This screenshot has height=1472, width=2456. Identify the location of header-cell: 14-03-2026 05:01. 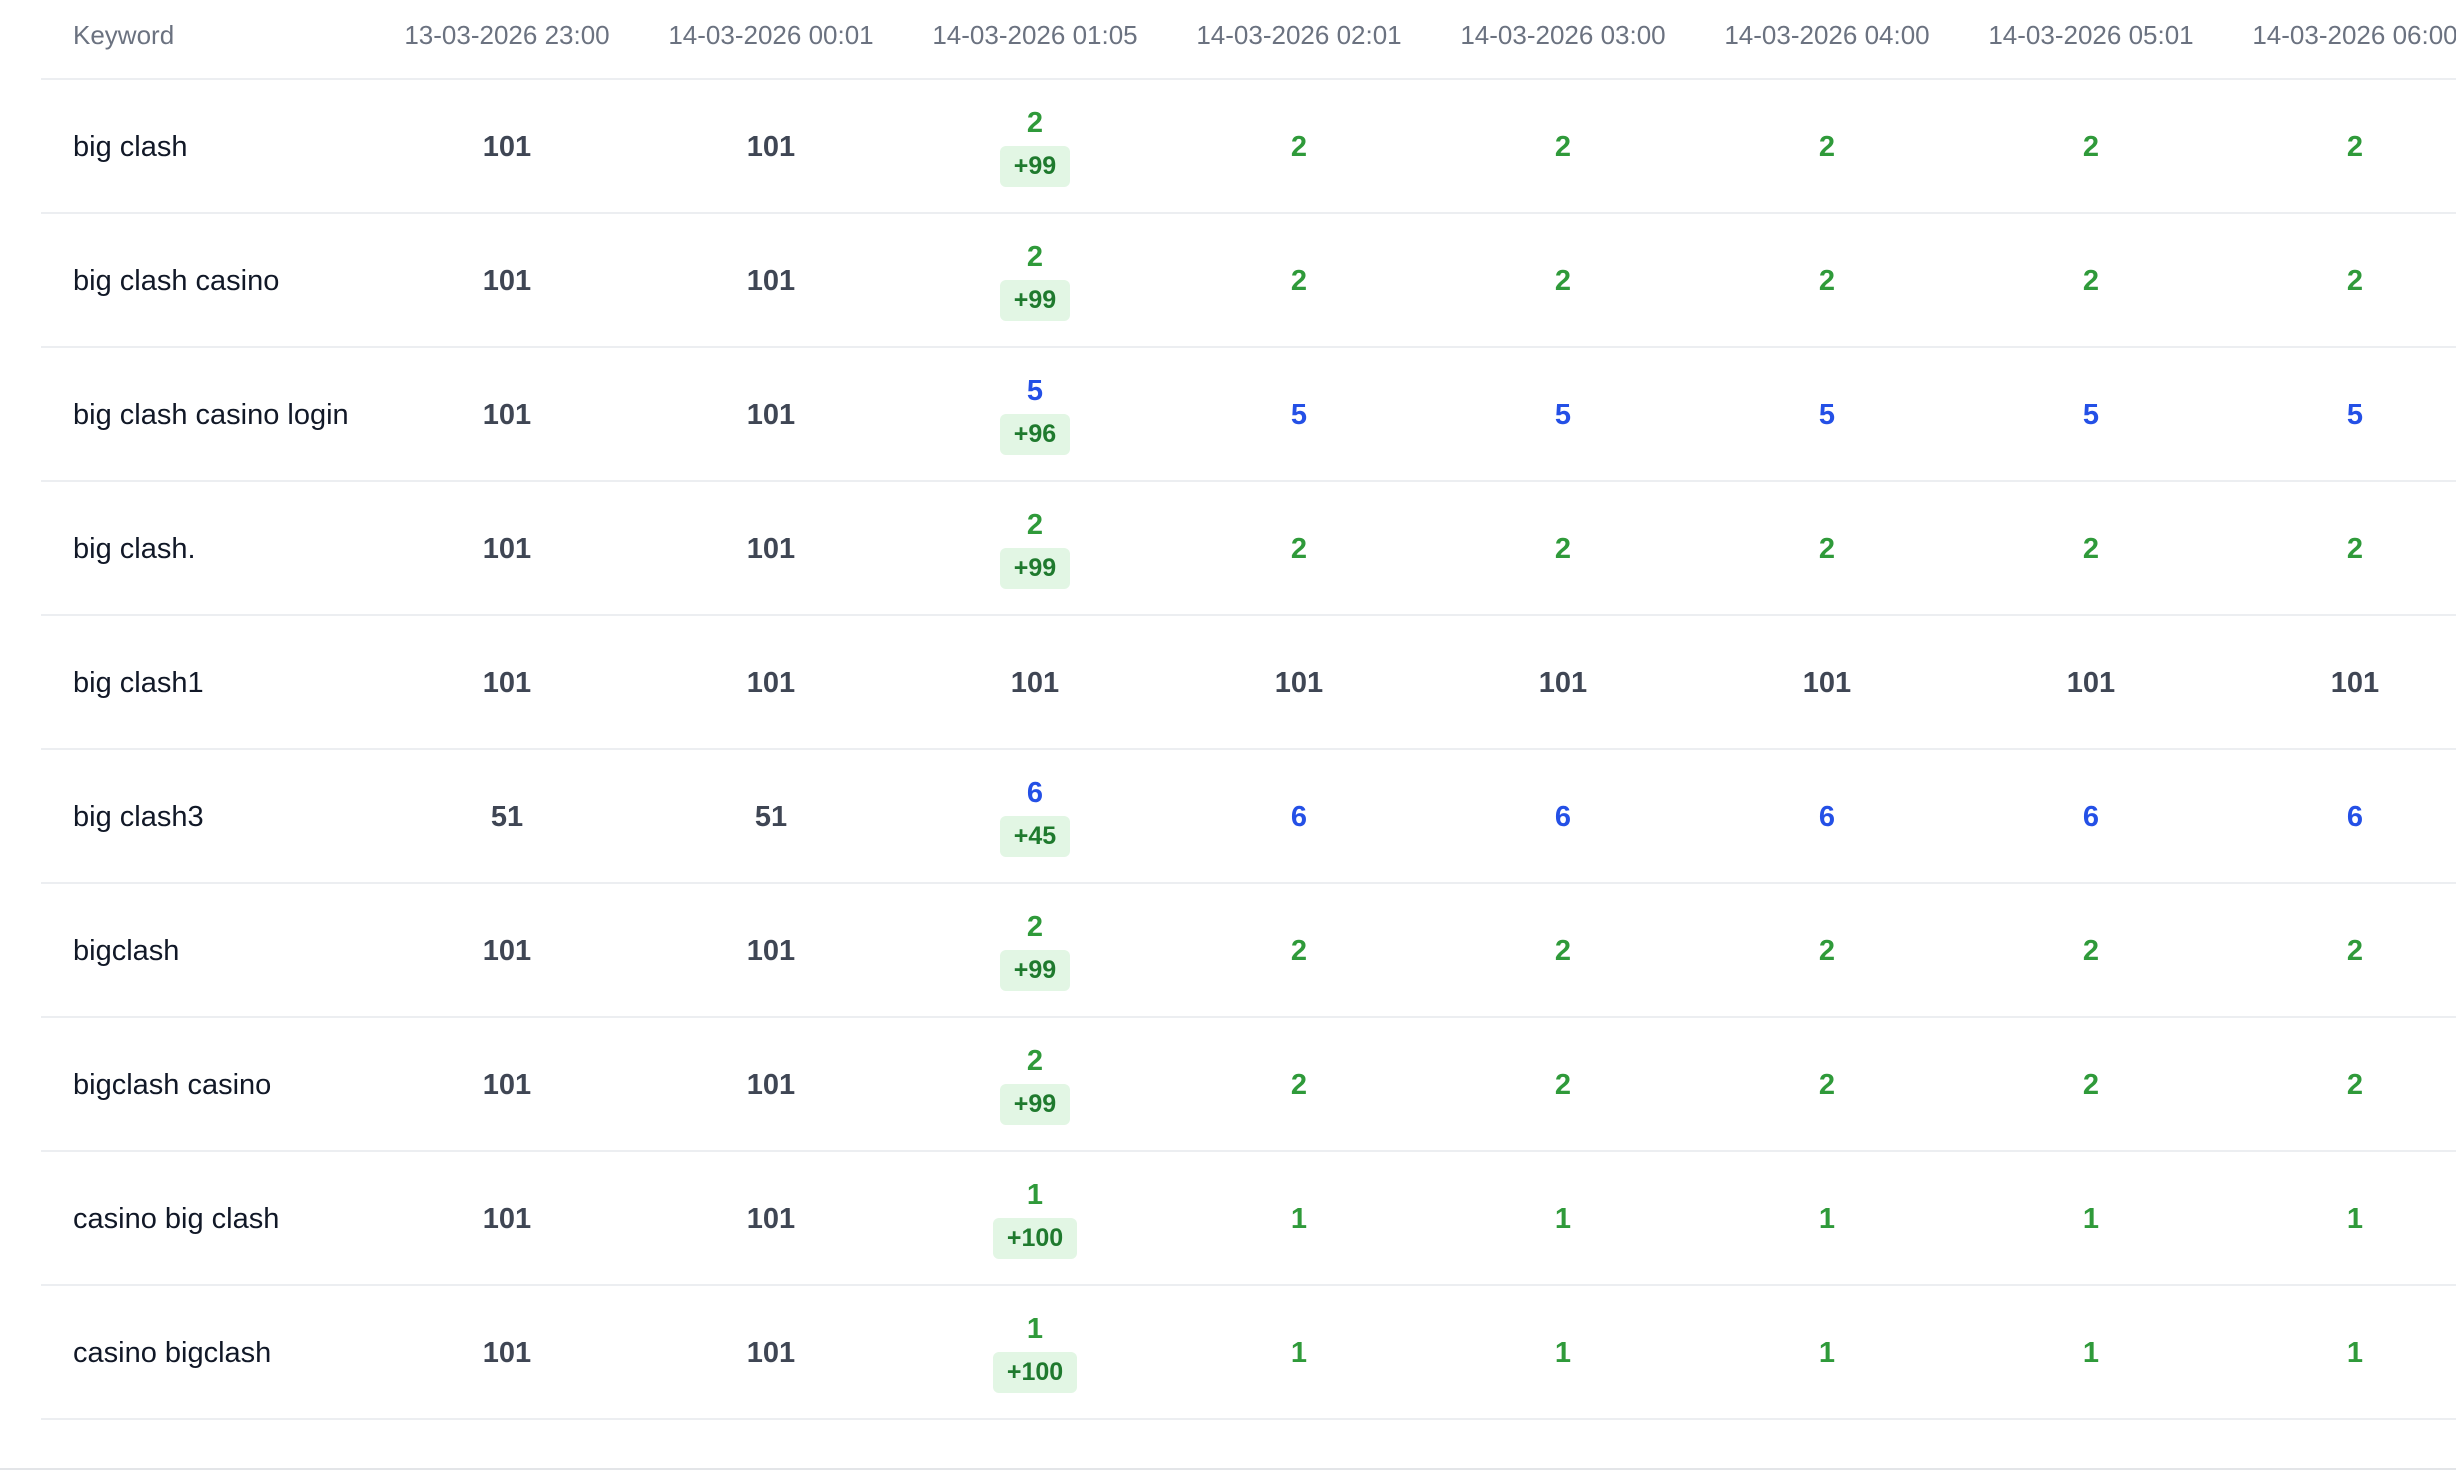
(2091, 35).